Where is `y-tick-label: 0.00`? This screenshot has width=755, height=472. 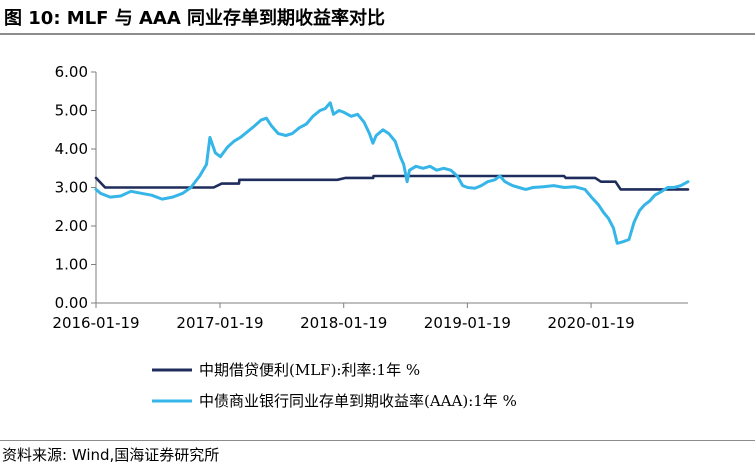 y-tick-label: 0.00 is located at coordinates (71, 303).